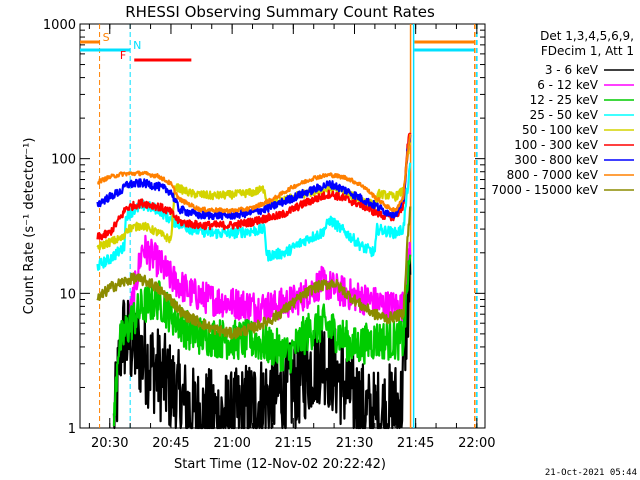 This screenshot has width=640, height=480. Describe the element at coordinates (106, 37) in the screenshot. I see `flag-label-s: S` at that location.